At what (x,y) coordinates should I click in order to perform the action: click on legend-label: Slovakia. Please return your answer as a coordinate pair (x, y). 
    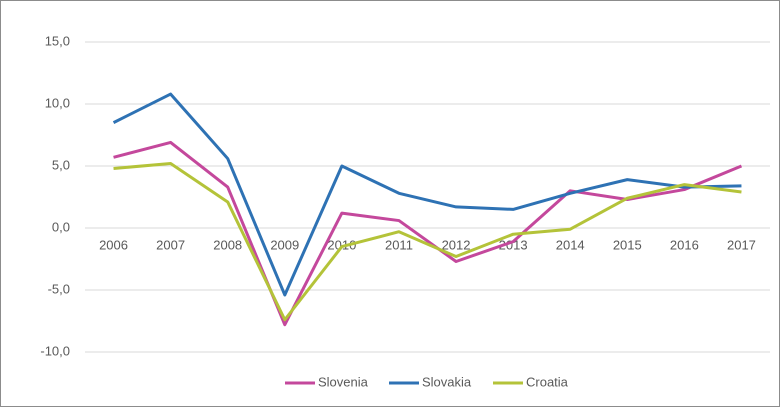
    Looking at the image, I should click on (447, 381).